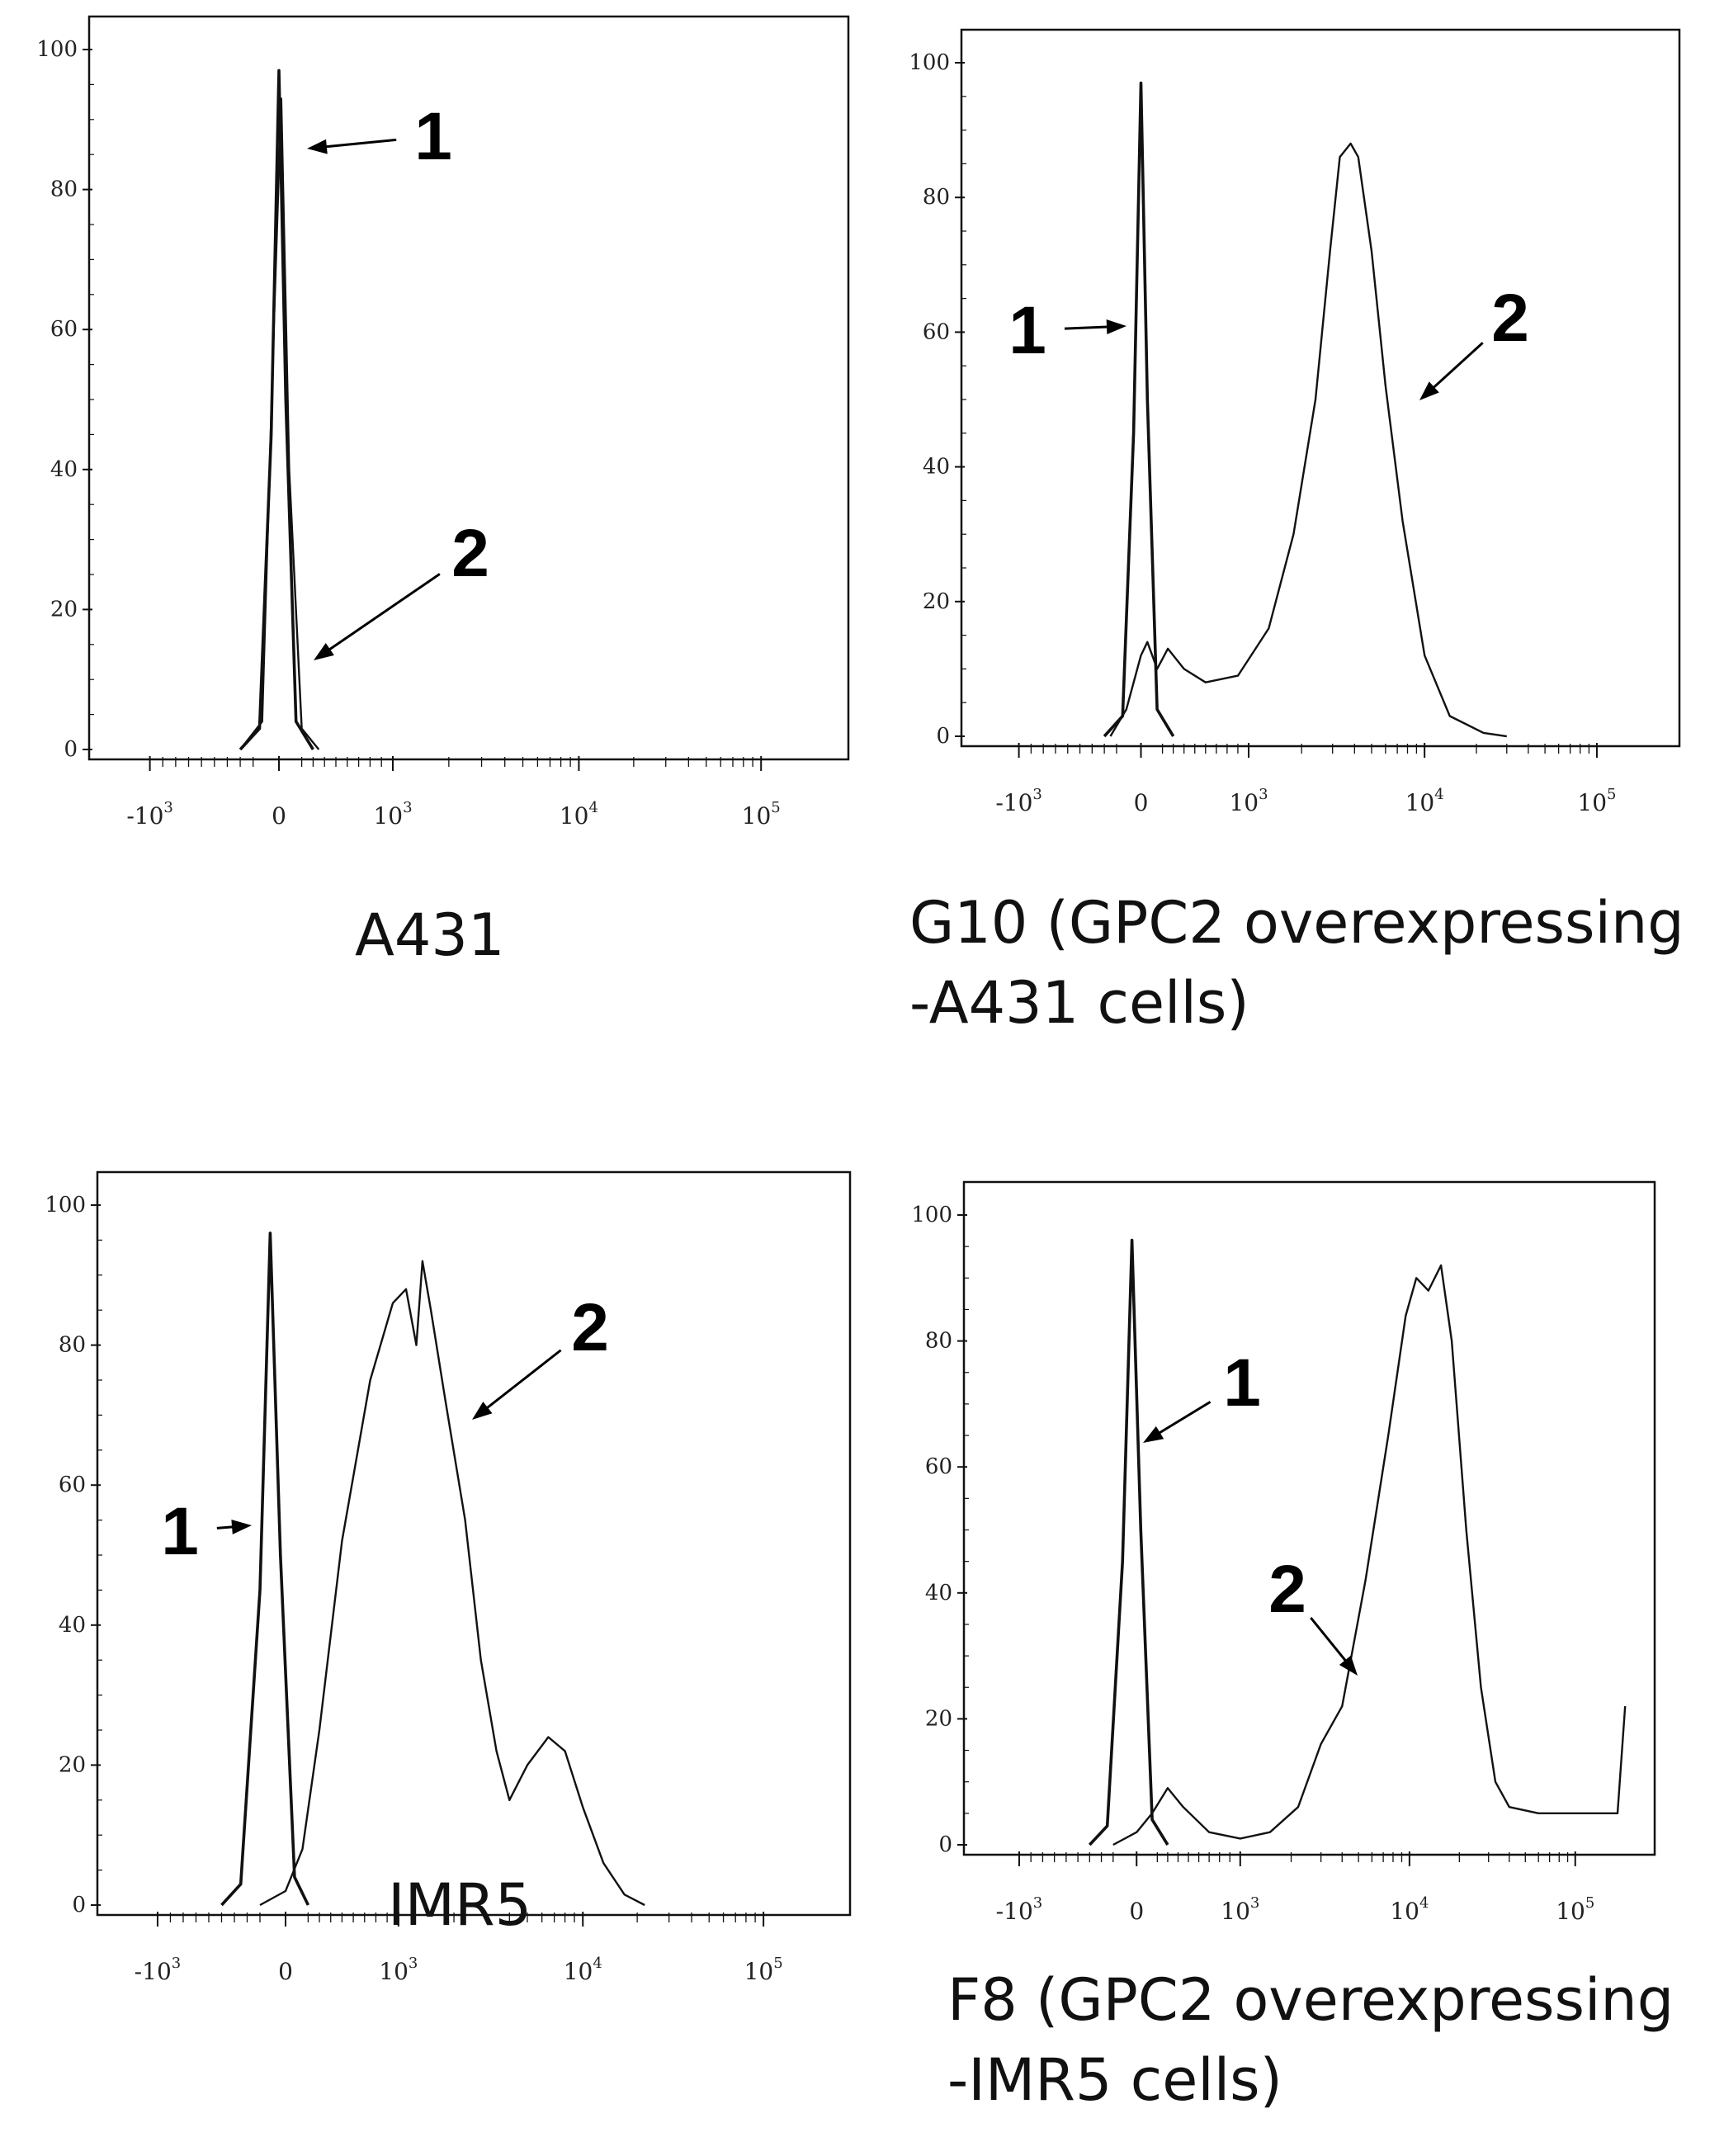 This screenshot has width=1724, height=2156. Describe the element at coordinates (1310, 2040) in the screenshot. I see `panel-caption: F8 (GPC2 overexpressing -IMR5 cells)` at that location.